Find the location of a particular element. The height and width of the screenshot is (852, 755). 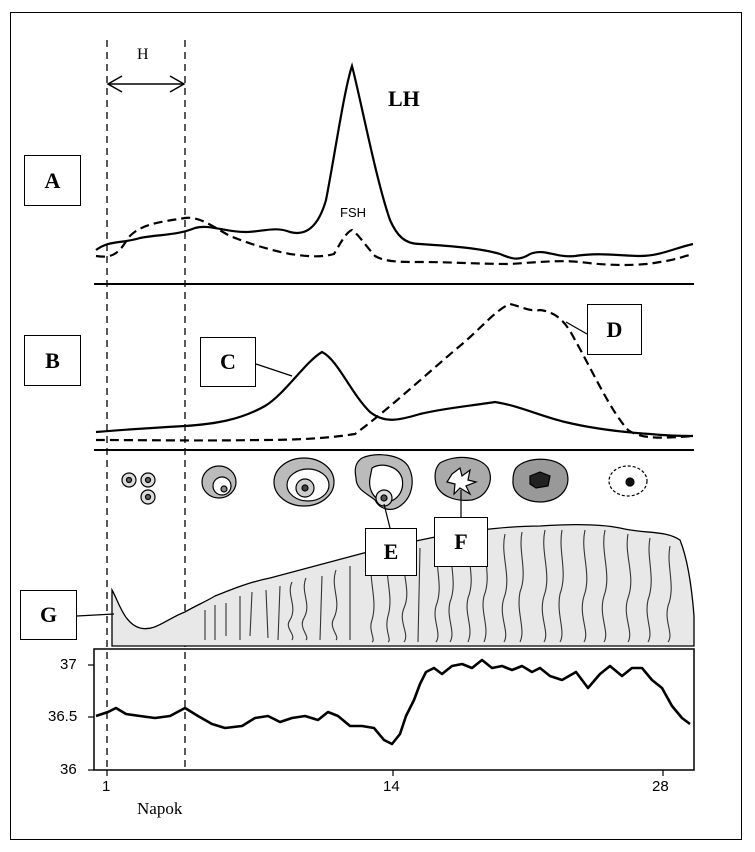

day-tick-1: 1 is located at coordinates (106, 786).